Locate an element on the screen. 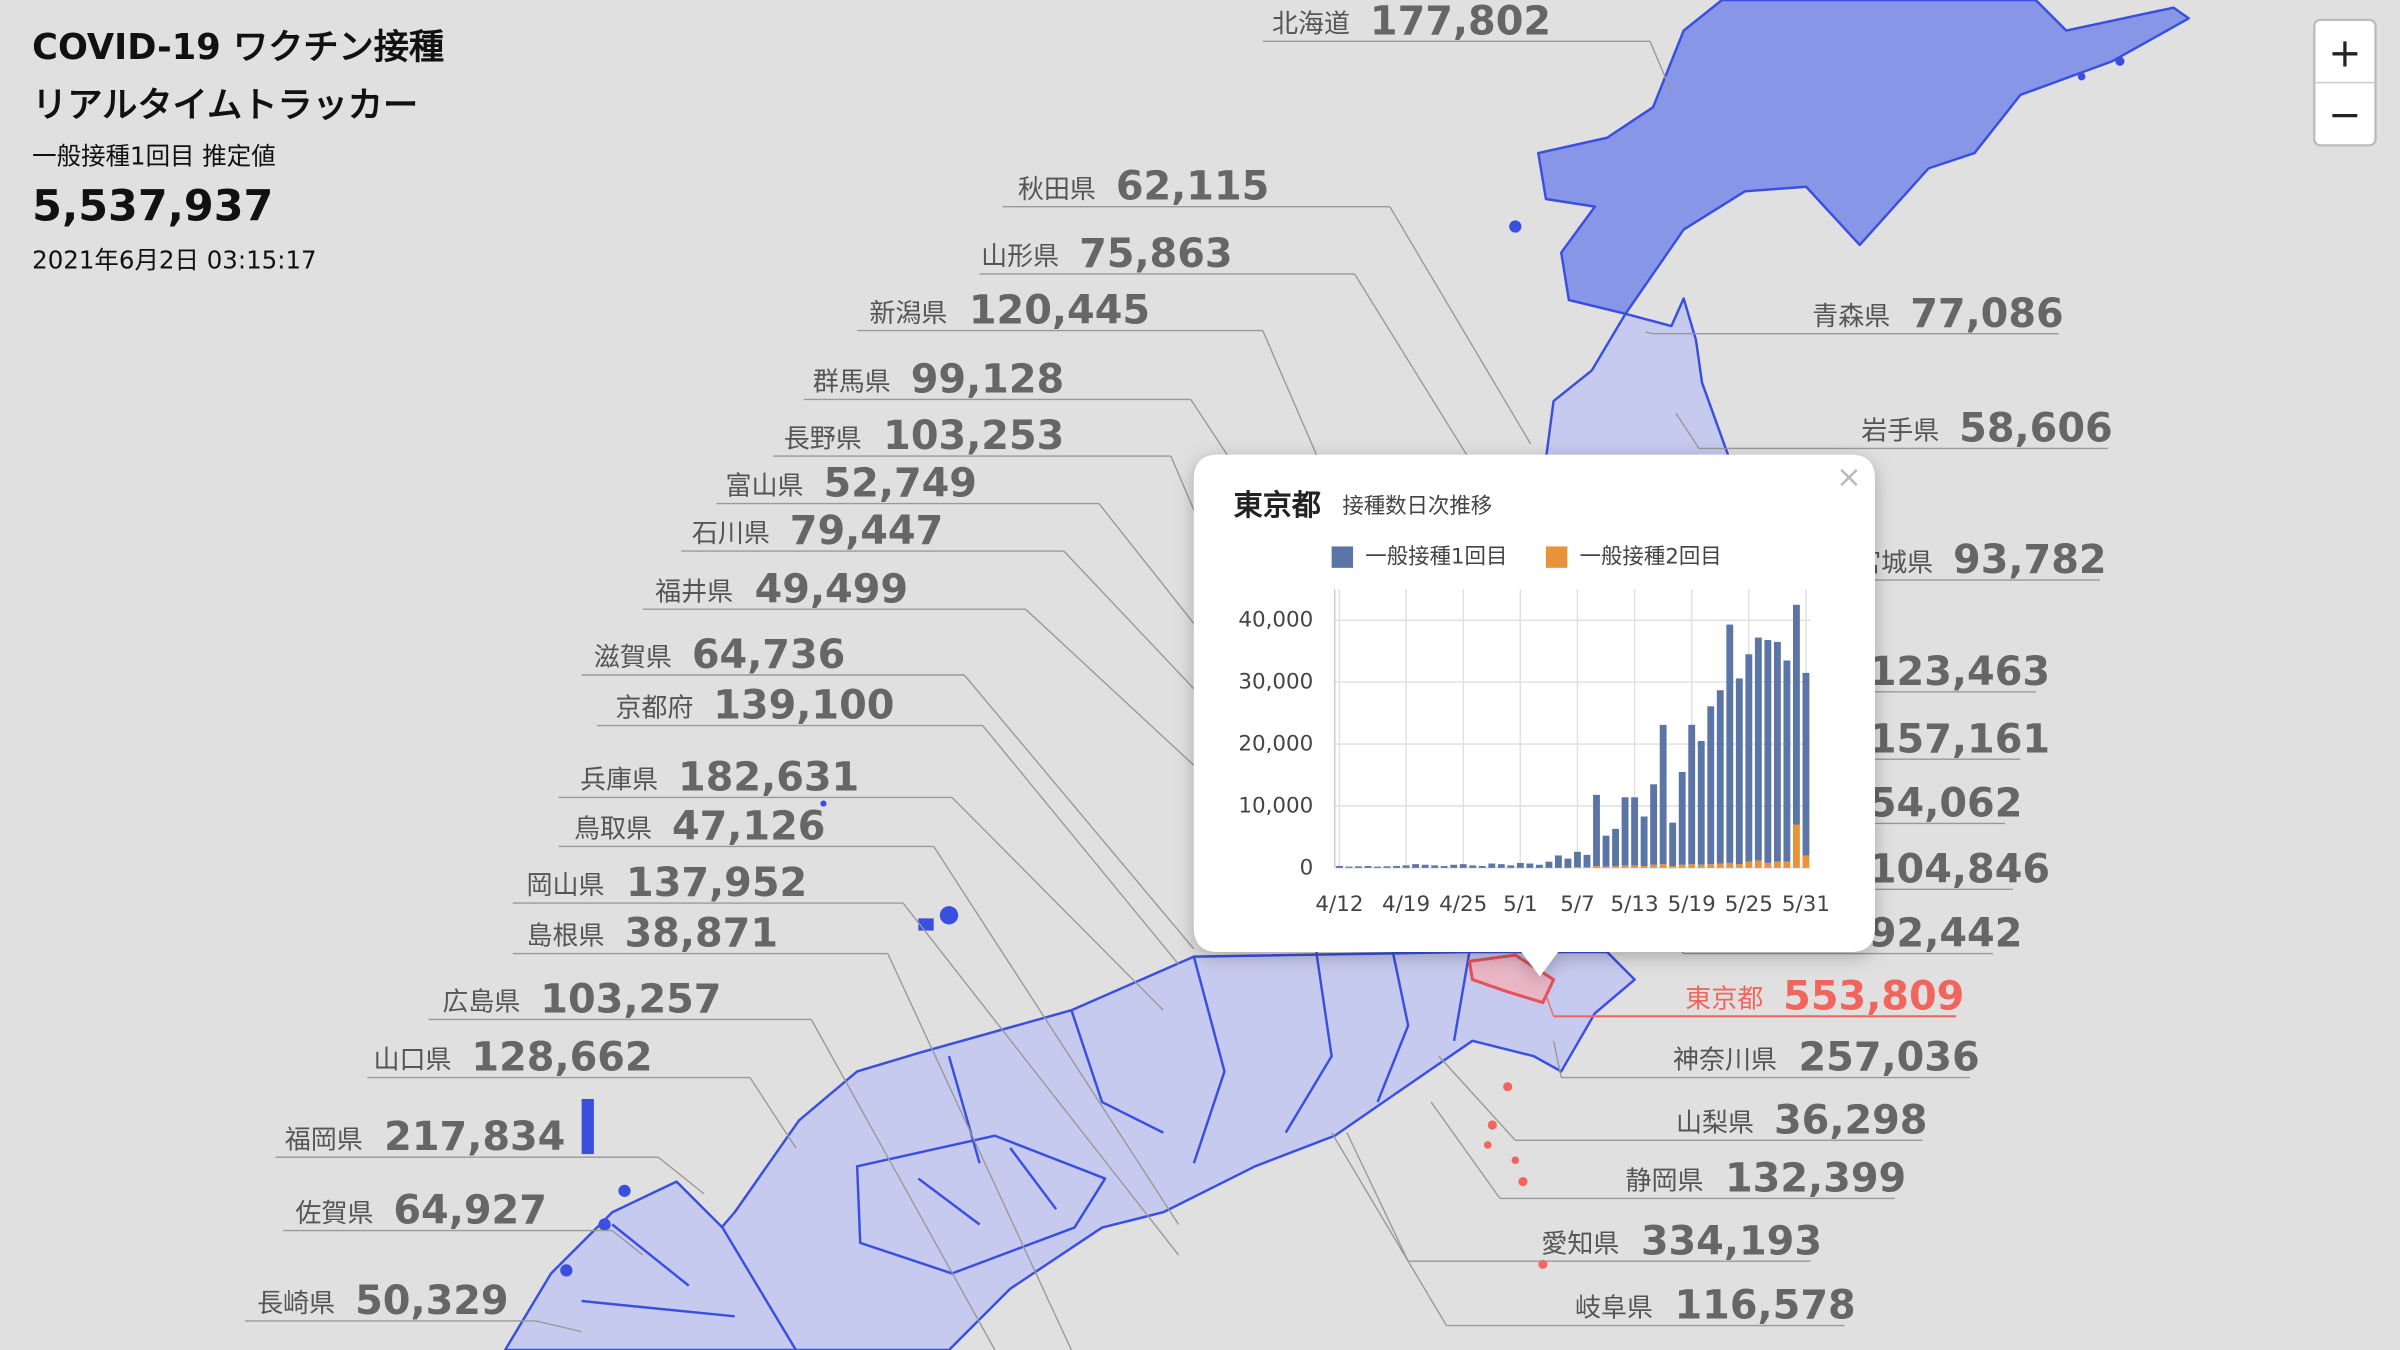  prefecture-value: 157,161 is located at coordinates (1959, 739).